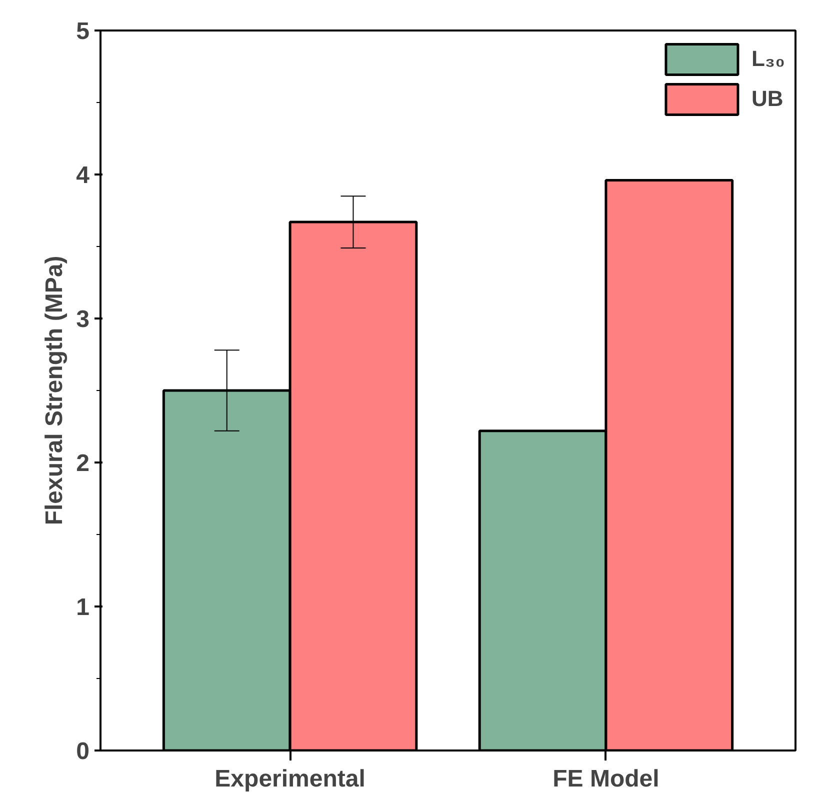 This screenshot has height=803, width=828. What do you see at coordinates (606, 779) in the screenshot?
I see `x-tick-label: FE Model` at bounding box center [606, 779].